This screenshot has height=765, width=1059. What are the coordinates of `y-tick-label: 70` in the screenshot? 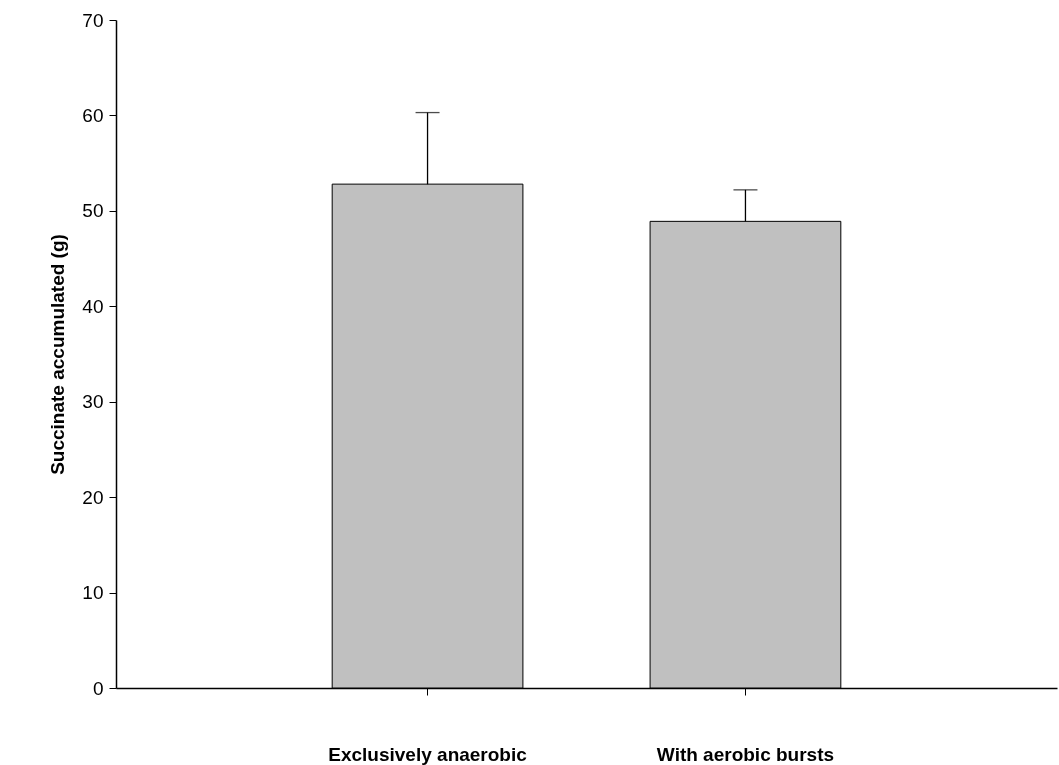 It's located at (93, 20).